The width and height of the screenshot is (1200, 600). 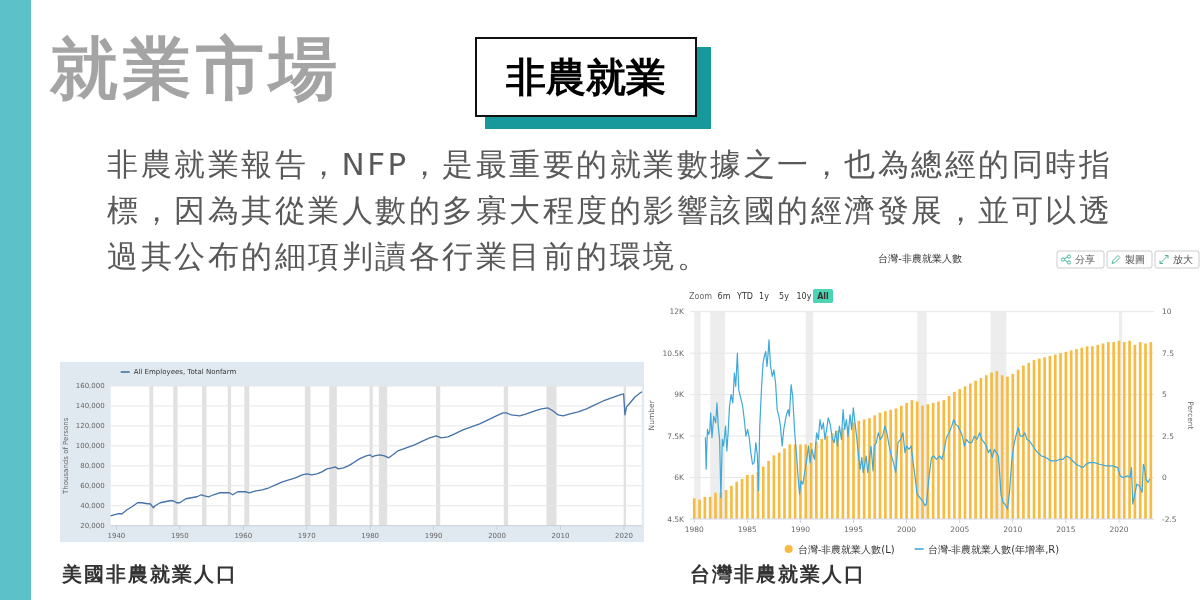 I want to click on paragraph: 非農就業報告，NFP，是最重要的就業數據之一，也為總經的同時指, so click(x=610, y=164).